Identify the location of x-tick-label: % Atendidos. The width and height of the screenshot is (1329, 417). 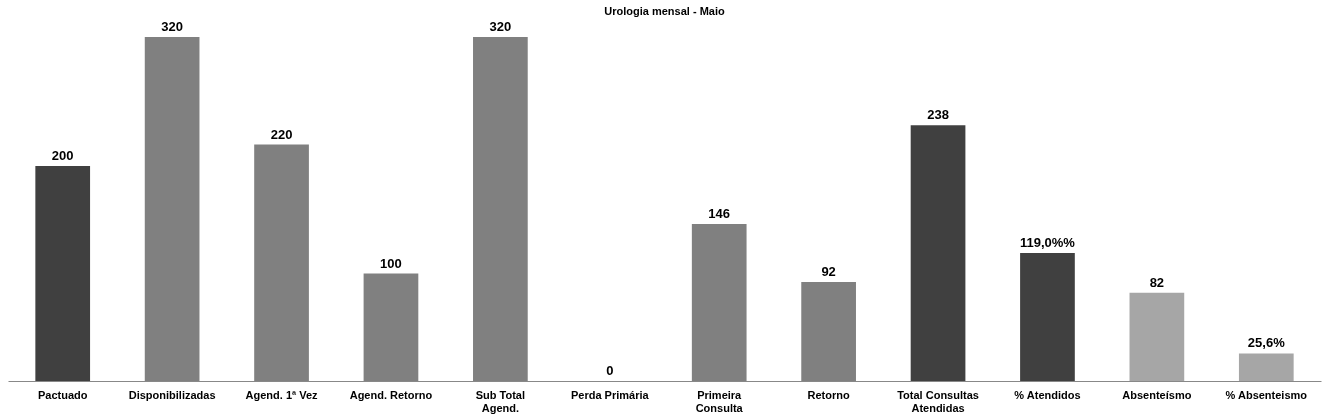
(1047, 394).